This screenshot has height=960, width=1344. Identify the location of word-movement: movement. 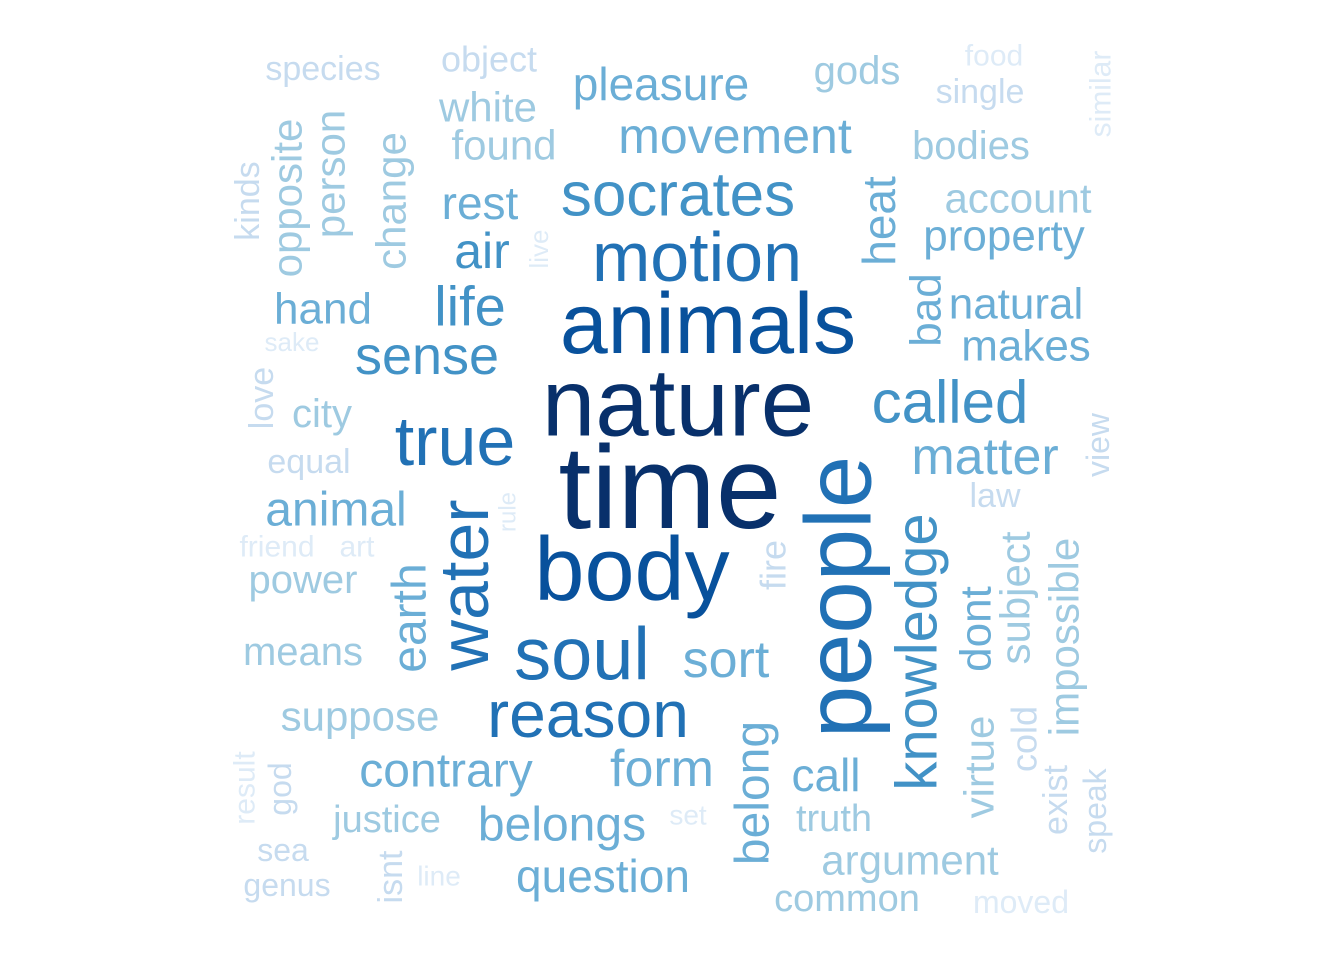
(735, 136).